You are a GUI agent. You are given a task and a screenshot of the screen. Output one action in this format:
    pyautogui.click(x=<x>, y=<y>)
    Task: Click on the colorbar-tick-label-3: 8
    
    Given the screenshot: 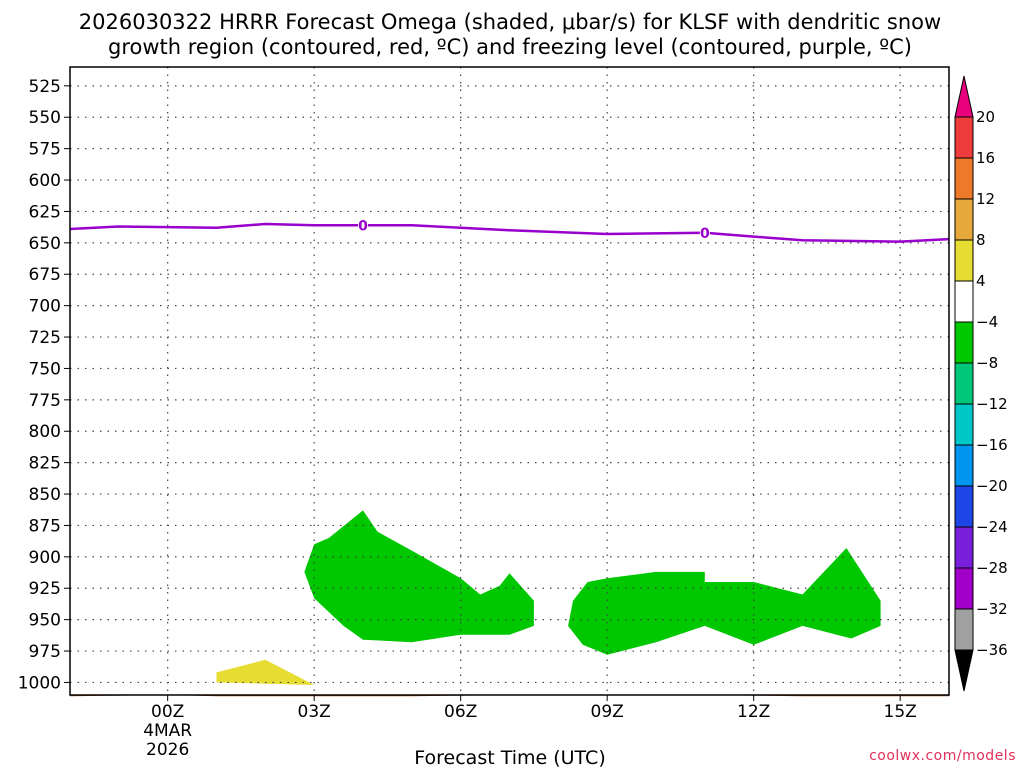 What is the action you would take?
    pyautogui.click(x=981, y=240)
    